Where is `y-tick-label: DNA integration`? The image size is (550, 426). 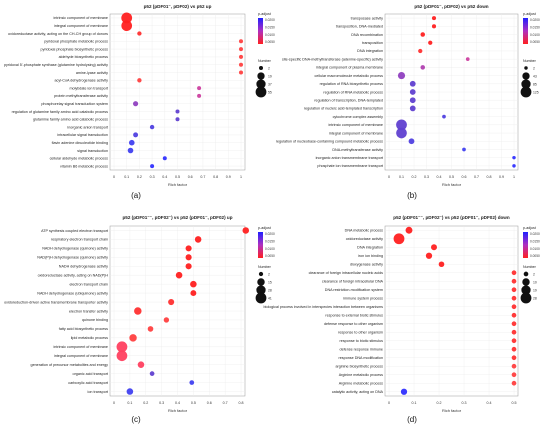
y-tick-label: DNA integration is located at coordinates (370, 51).